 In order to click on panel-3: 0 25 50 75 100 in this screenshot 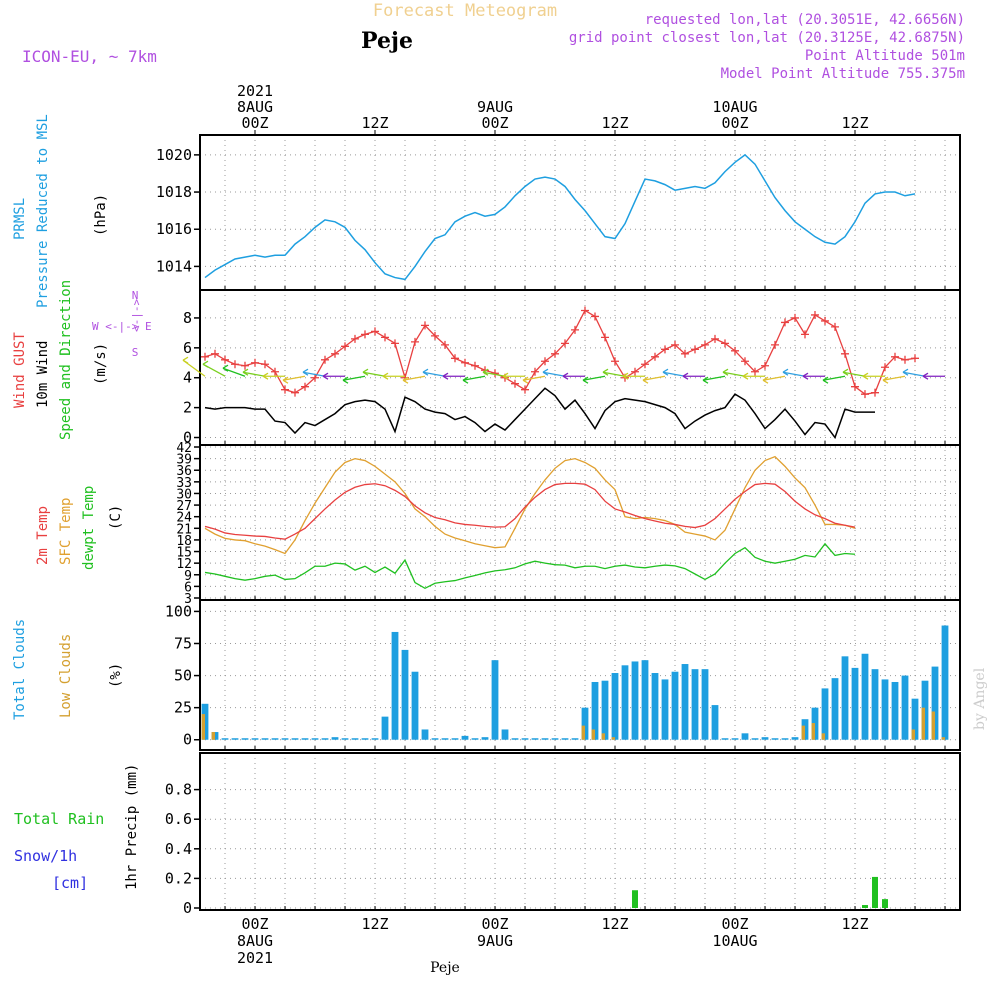, I will do `click(563, 675)`.